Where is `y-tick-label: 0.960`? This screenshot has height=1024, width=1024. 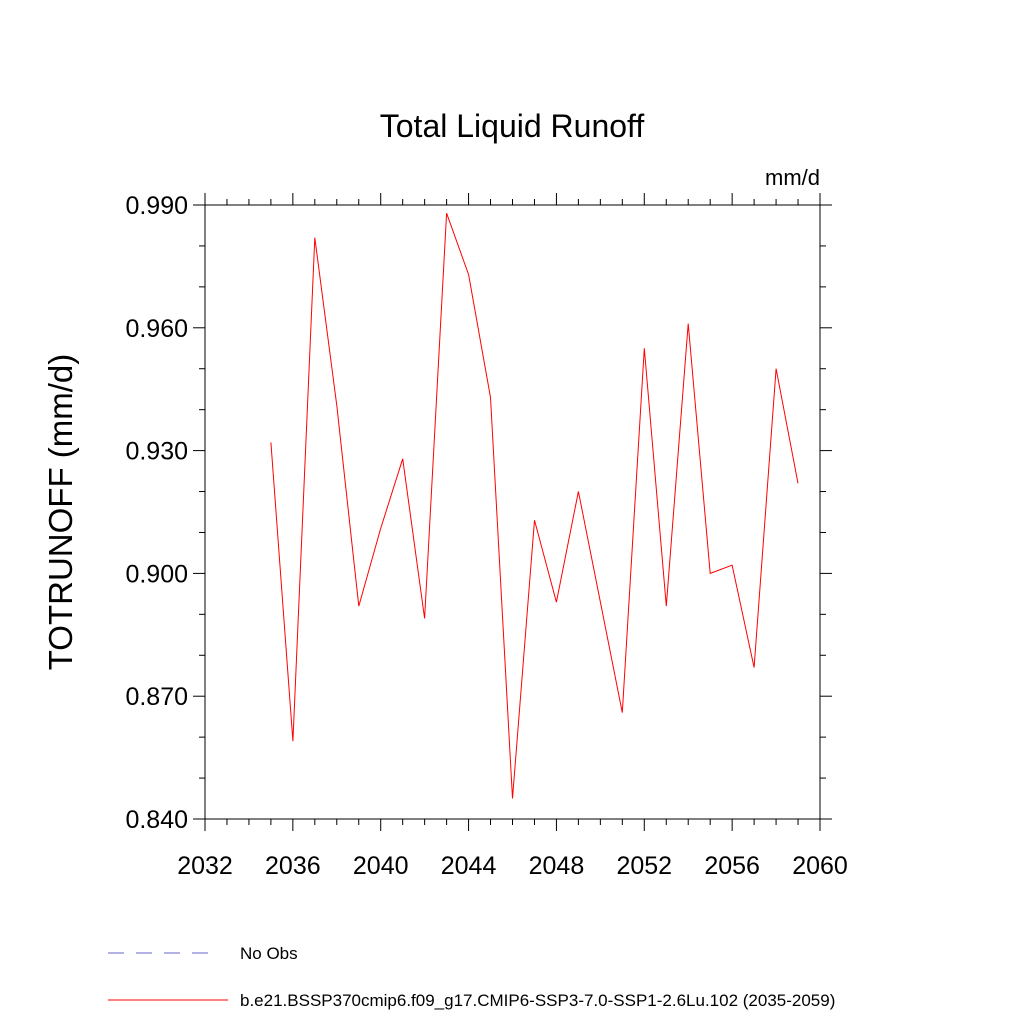 y-tick-label: 0.960 is located at coordinates (156, 329).